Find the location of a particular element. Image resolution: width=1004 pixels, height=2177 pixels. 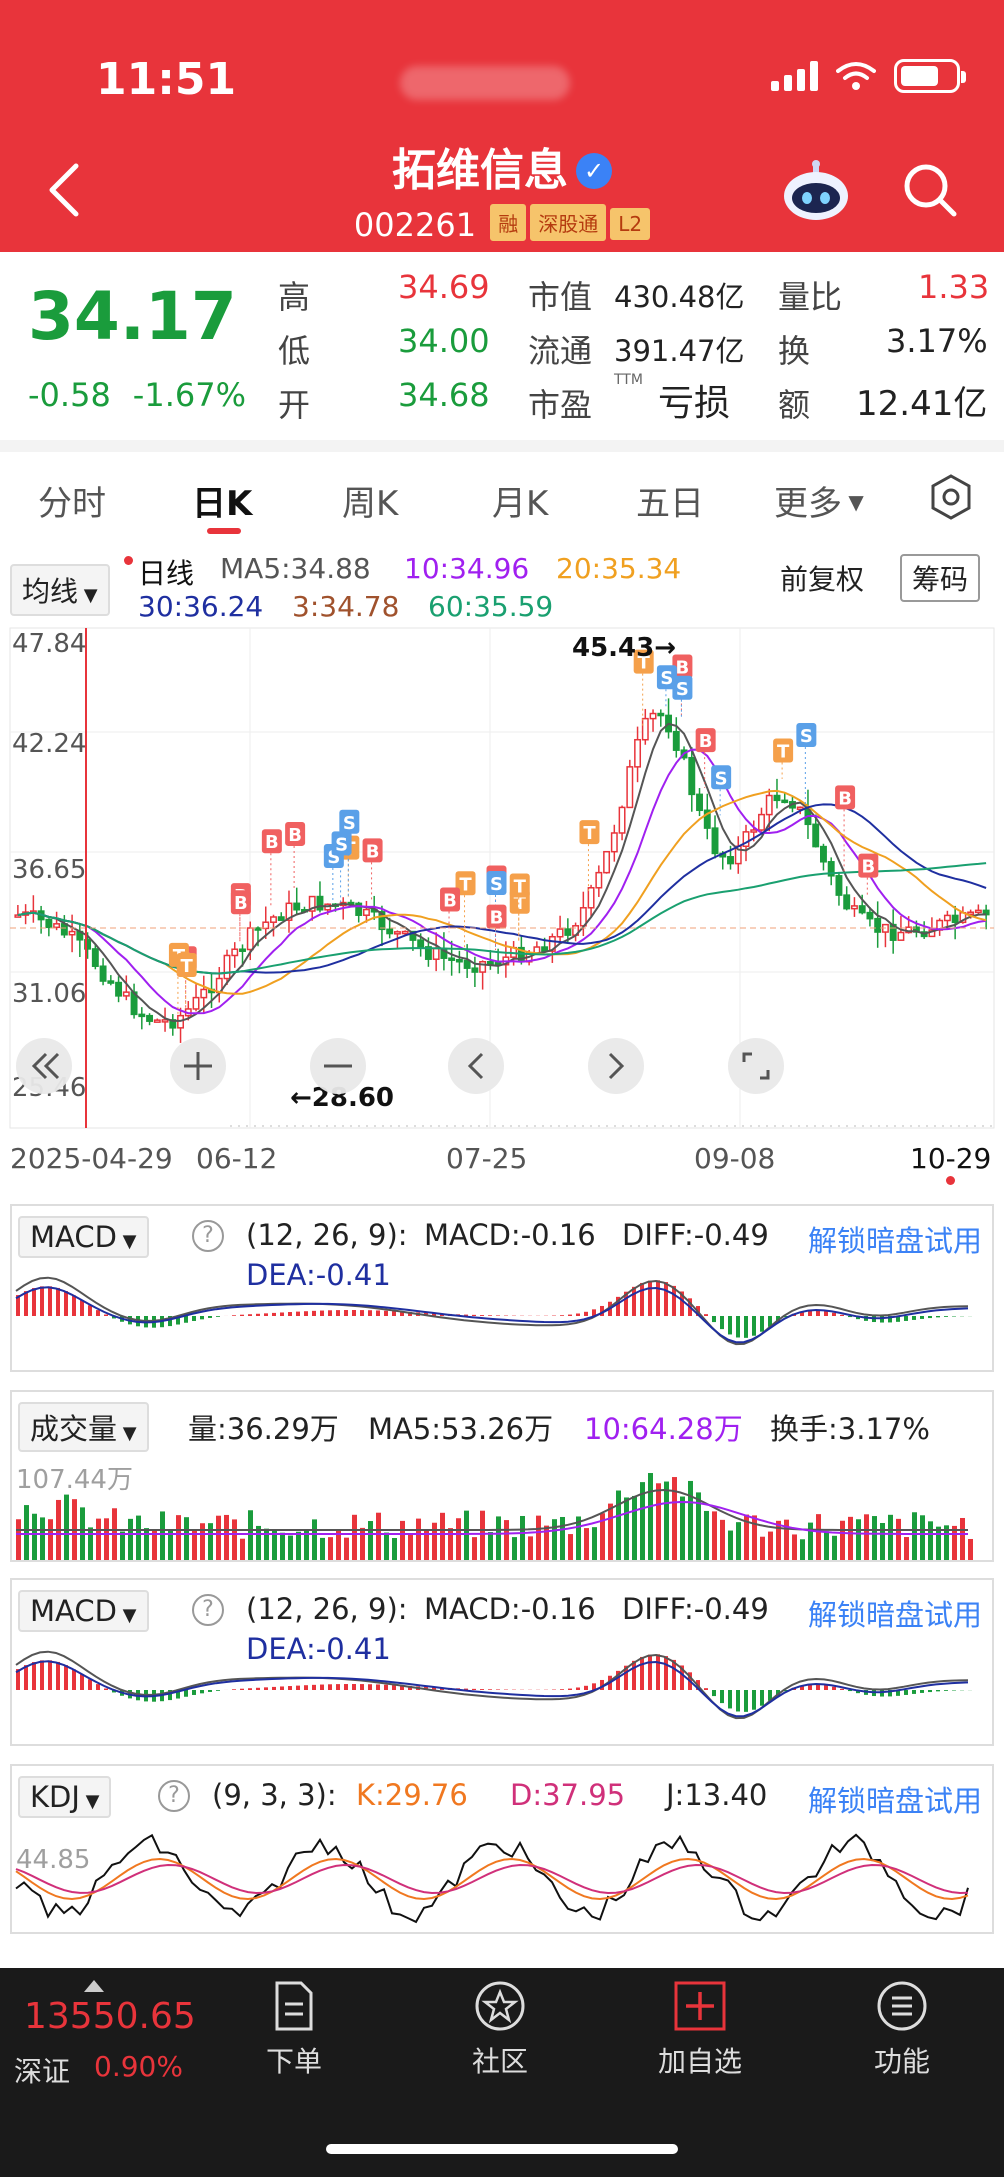

chips-button: 筹码 is located at coordinates (940, 578).